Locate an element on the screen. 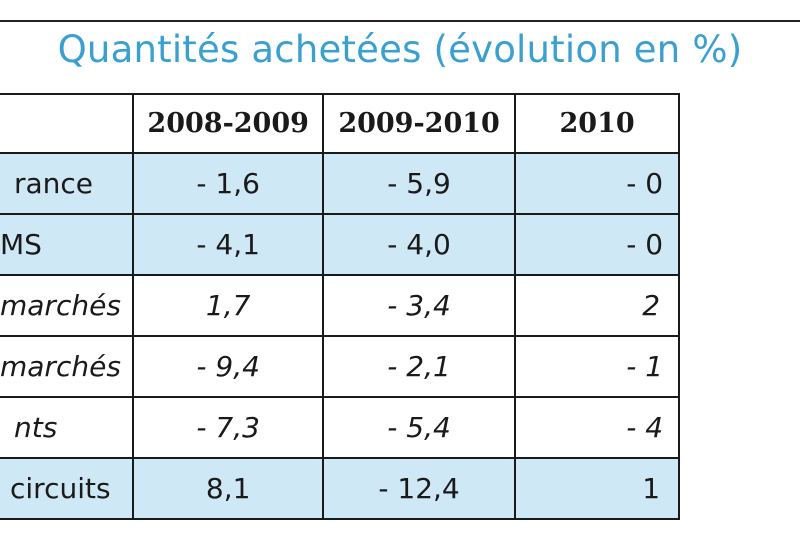 This screenshot has width=800, height=550. table-cell: - 9,4 is located at coordinates (228, 366).